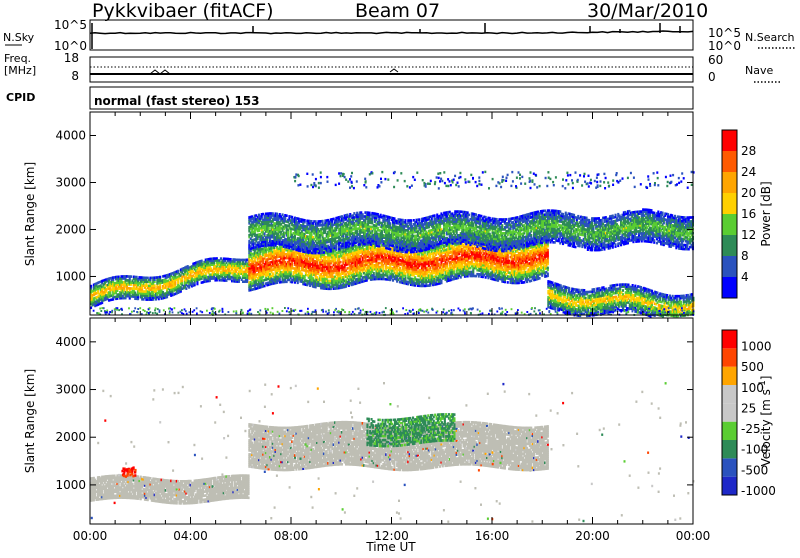  Describe the element at coordinates (391, 35) in the screenshot. I see `noise-panel-frame` at that location.